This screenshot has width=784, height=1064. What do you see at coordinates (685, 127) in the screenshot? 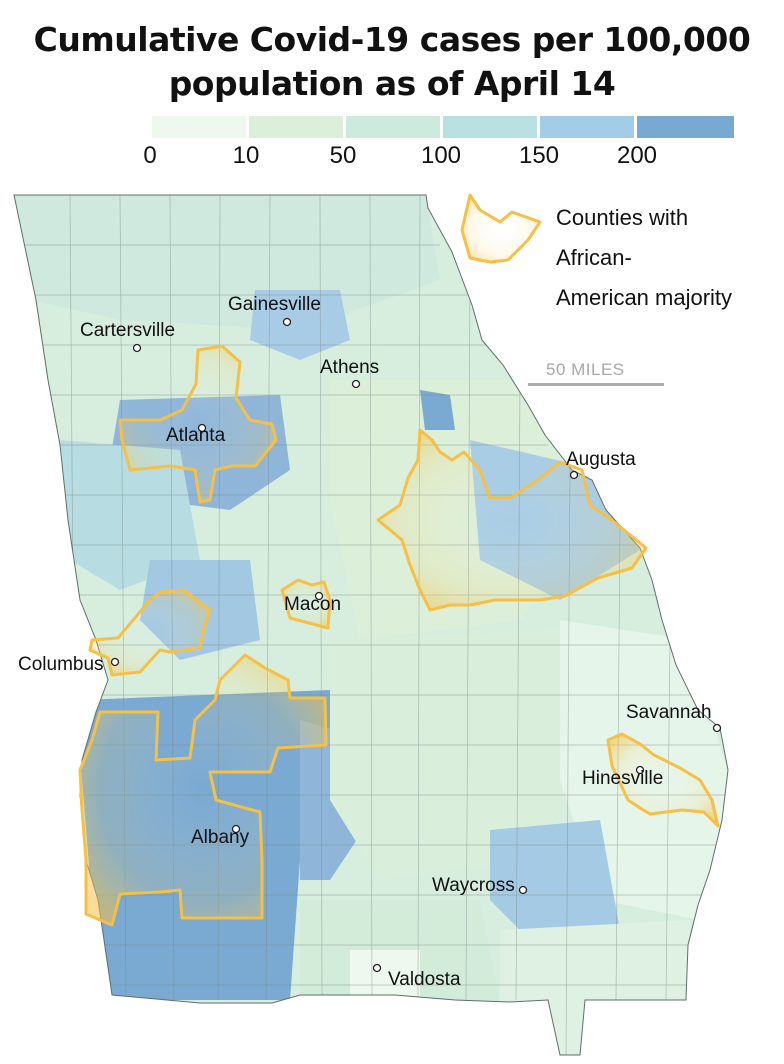
I see `legend-swatch-200-plus` at bounding box center [685, 127].